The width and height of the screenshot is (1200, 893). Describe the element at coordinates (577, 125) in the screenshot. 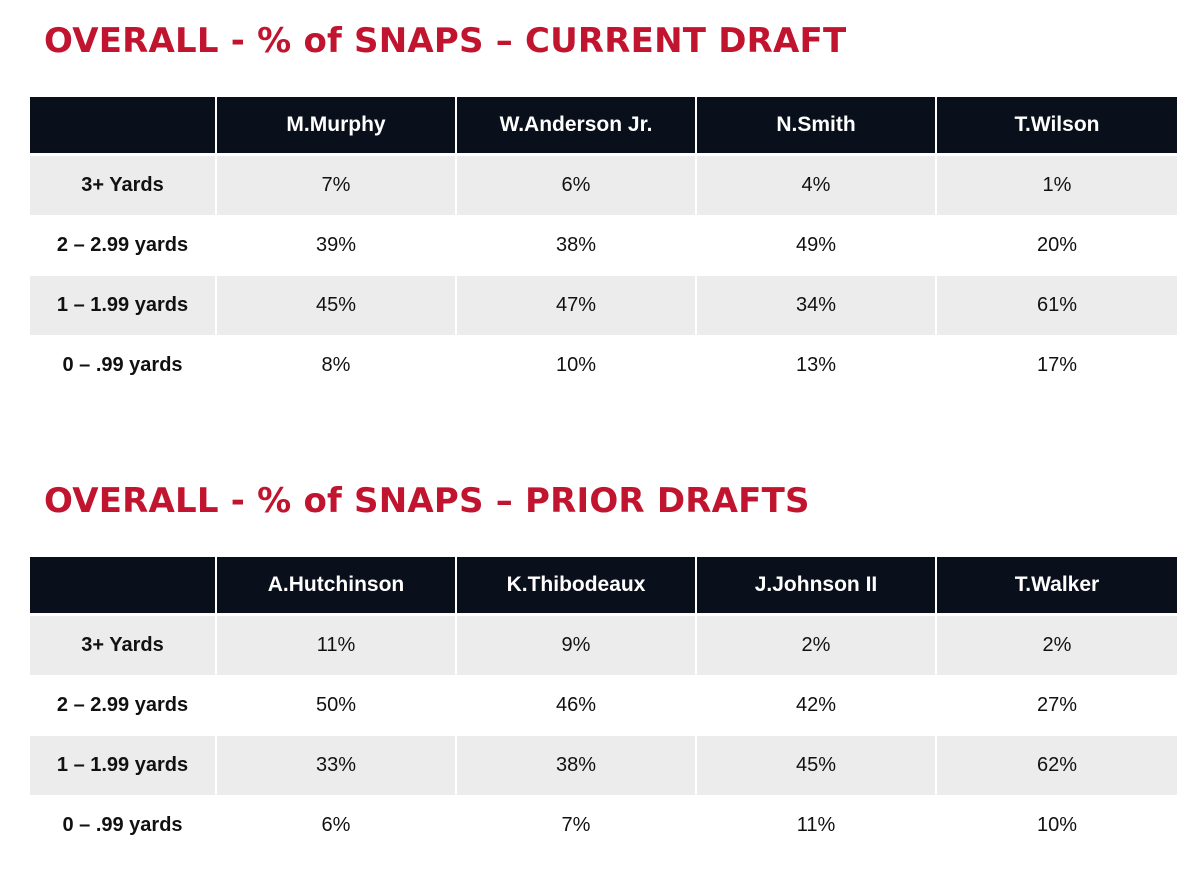

I see `column-header: W.Anderson Jr.` at that location.